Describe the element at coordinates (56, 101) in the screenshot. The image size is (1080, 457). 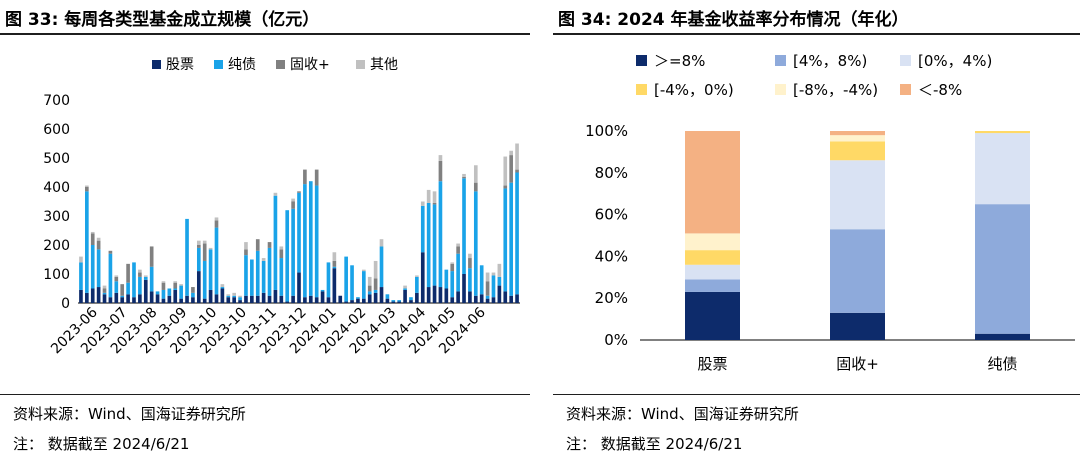
I see `y-tick-label-7: 700` at that location.